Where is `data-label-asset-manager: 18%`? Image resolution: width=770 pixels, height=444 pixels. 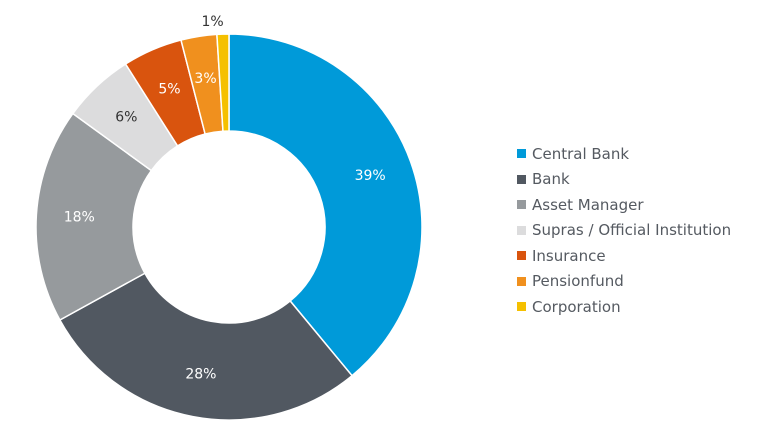
data-label-asset-manager: 18% is located at coordinates (79, 218).